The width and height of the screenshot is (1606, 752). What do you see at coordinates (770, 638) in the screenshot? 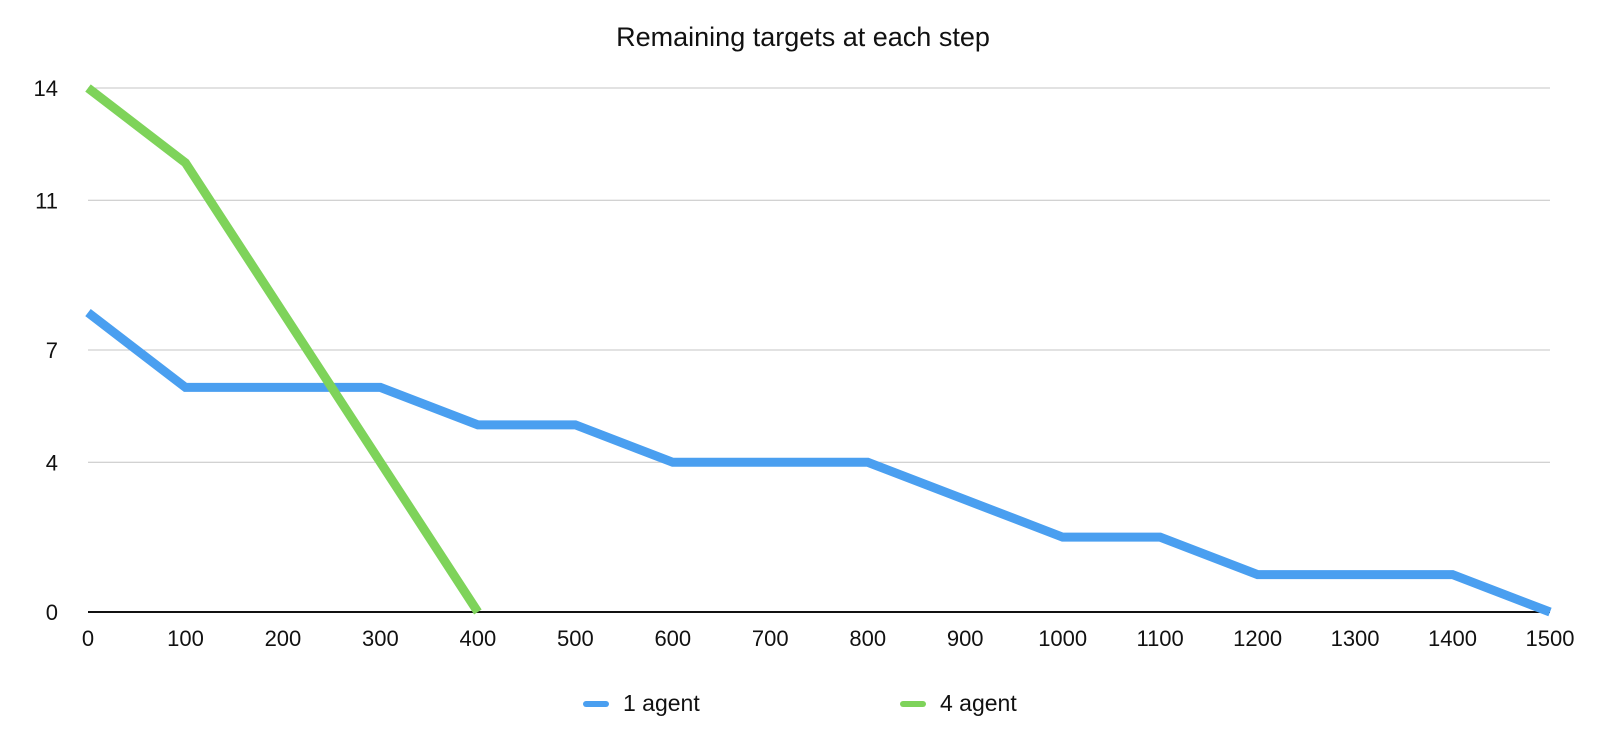
I see `x-tick-label-700: 700` at bounding box center [770, 638].